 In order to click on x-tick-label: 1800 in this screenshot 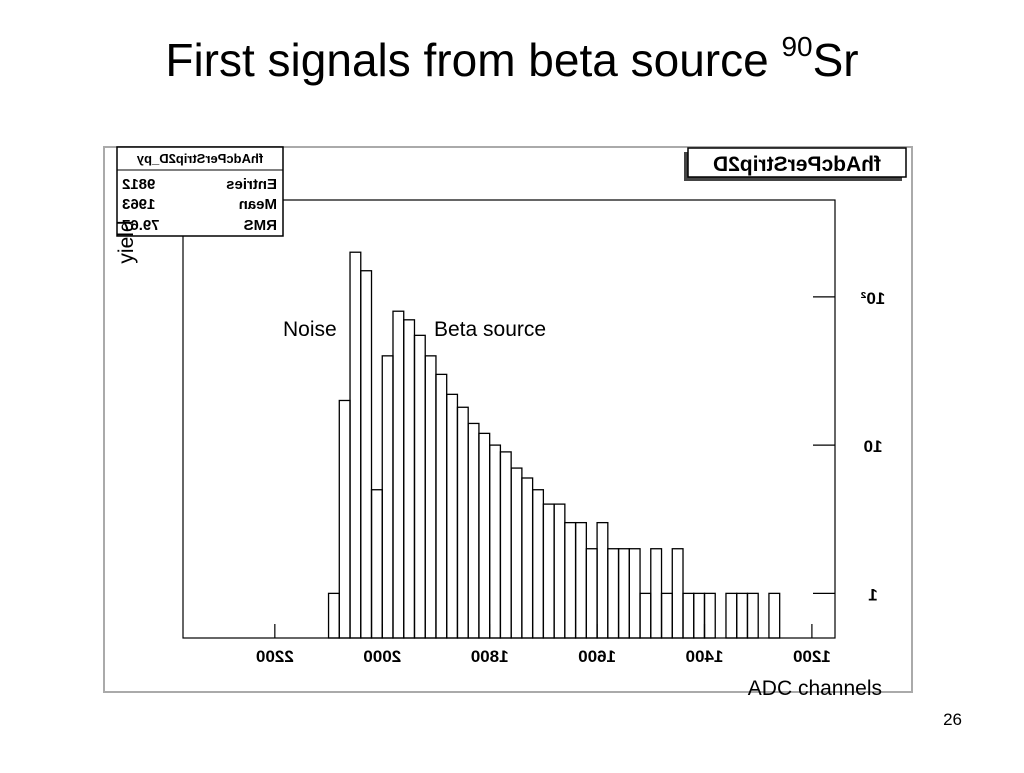, I will do `click(490, 656)`.